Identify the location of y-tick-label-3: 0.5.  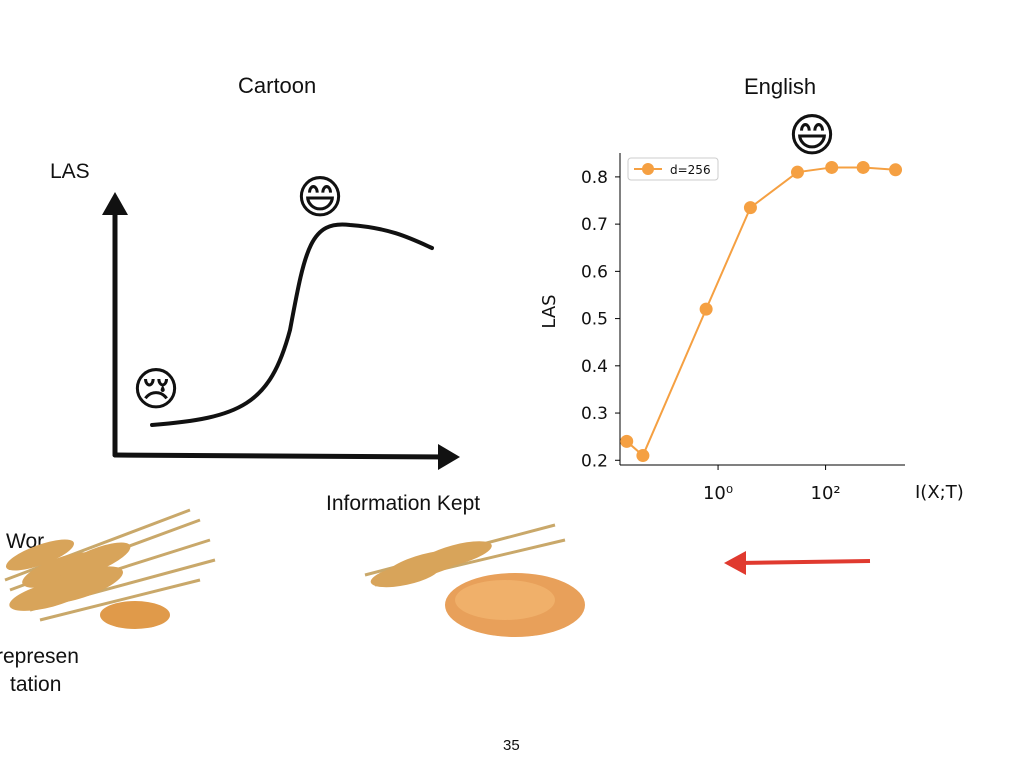
(594, 320).